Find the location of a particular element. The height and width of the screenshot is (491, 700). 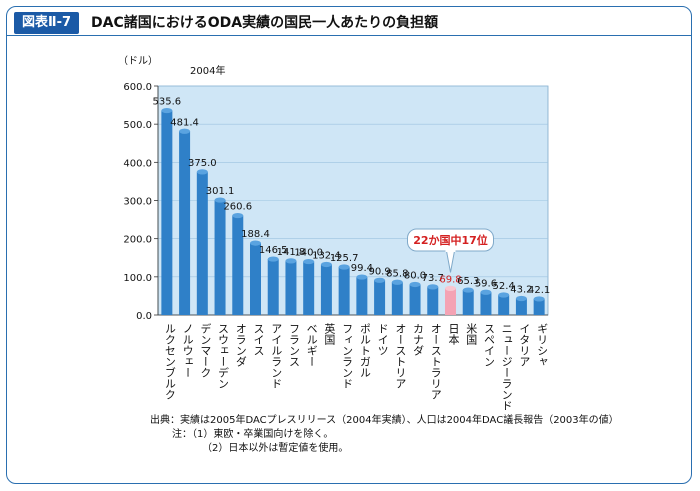

data-label: 301.1 is located at coordinates (220, 191).